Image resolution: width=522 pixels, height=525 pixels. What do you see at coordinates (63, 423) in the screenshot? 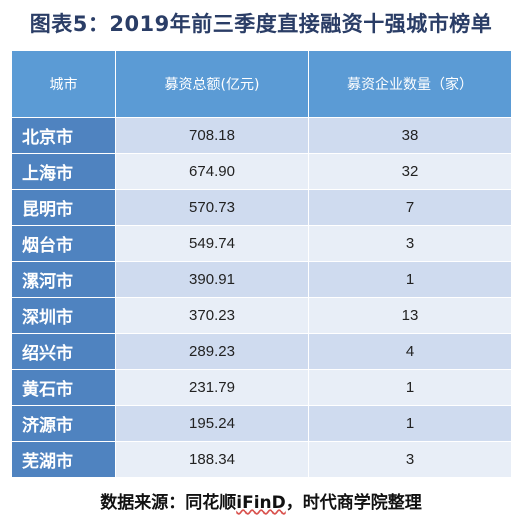
I see `city-cell: 济源市` at bounding box center [63, 423].